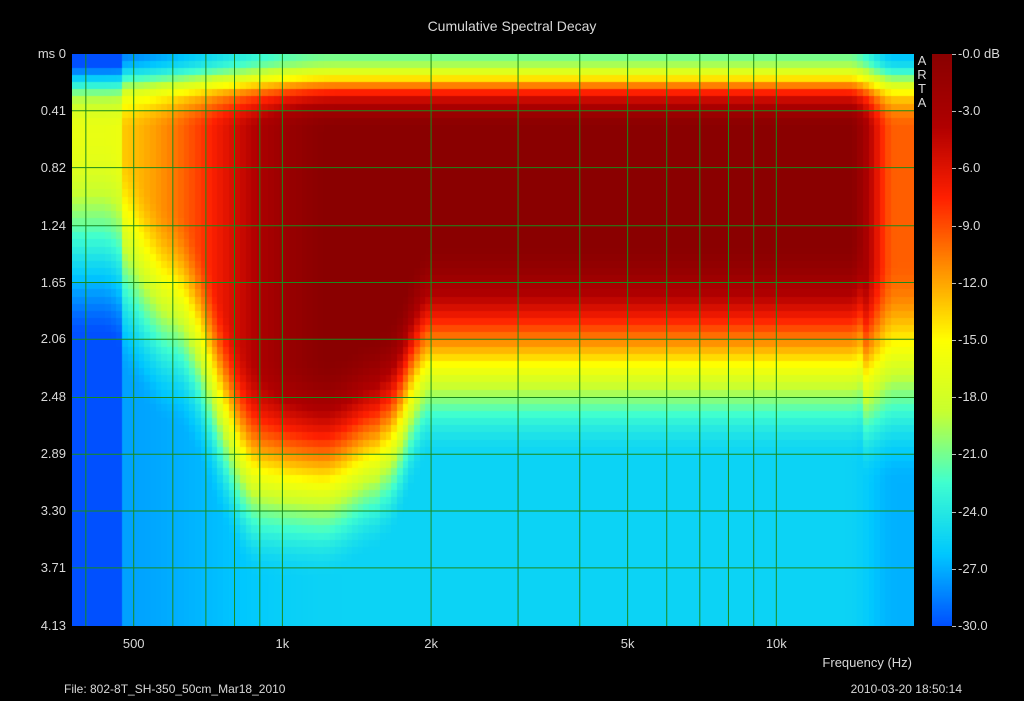 This screenshot has height=701, width=1024. What do you see at coordinates (175, 689) in the screenshot?
I see `file-name: File: 802-8T_SH-350_50cm_Mar18_2010` at bounding box center [175, 689].